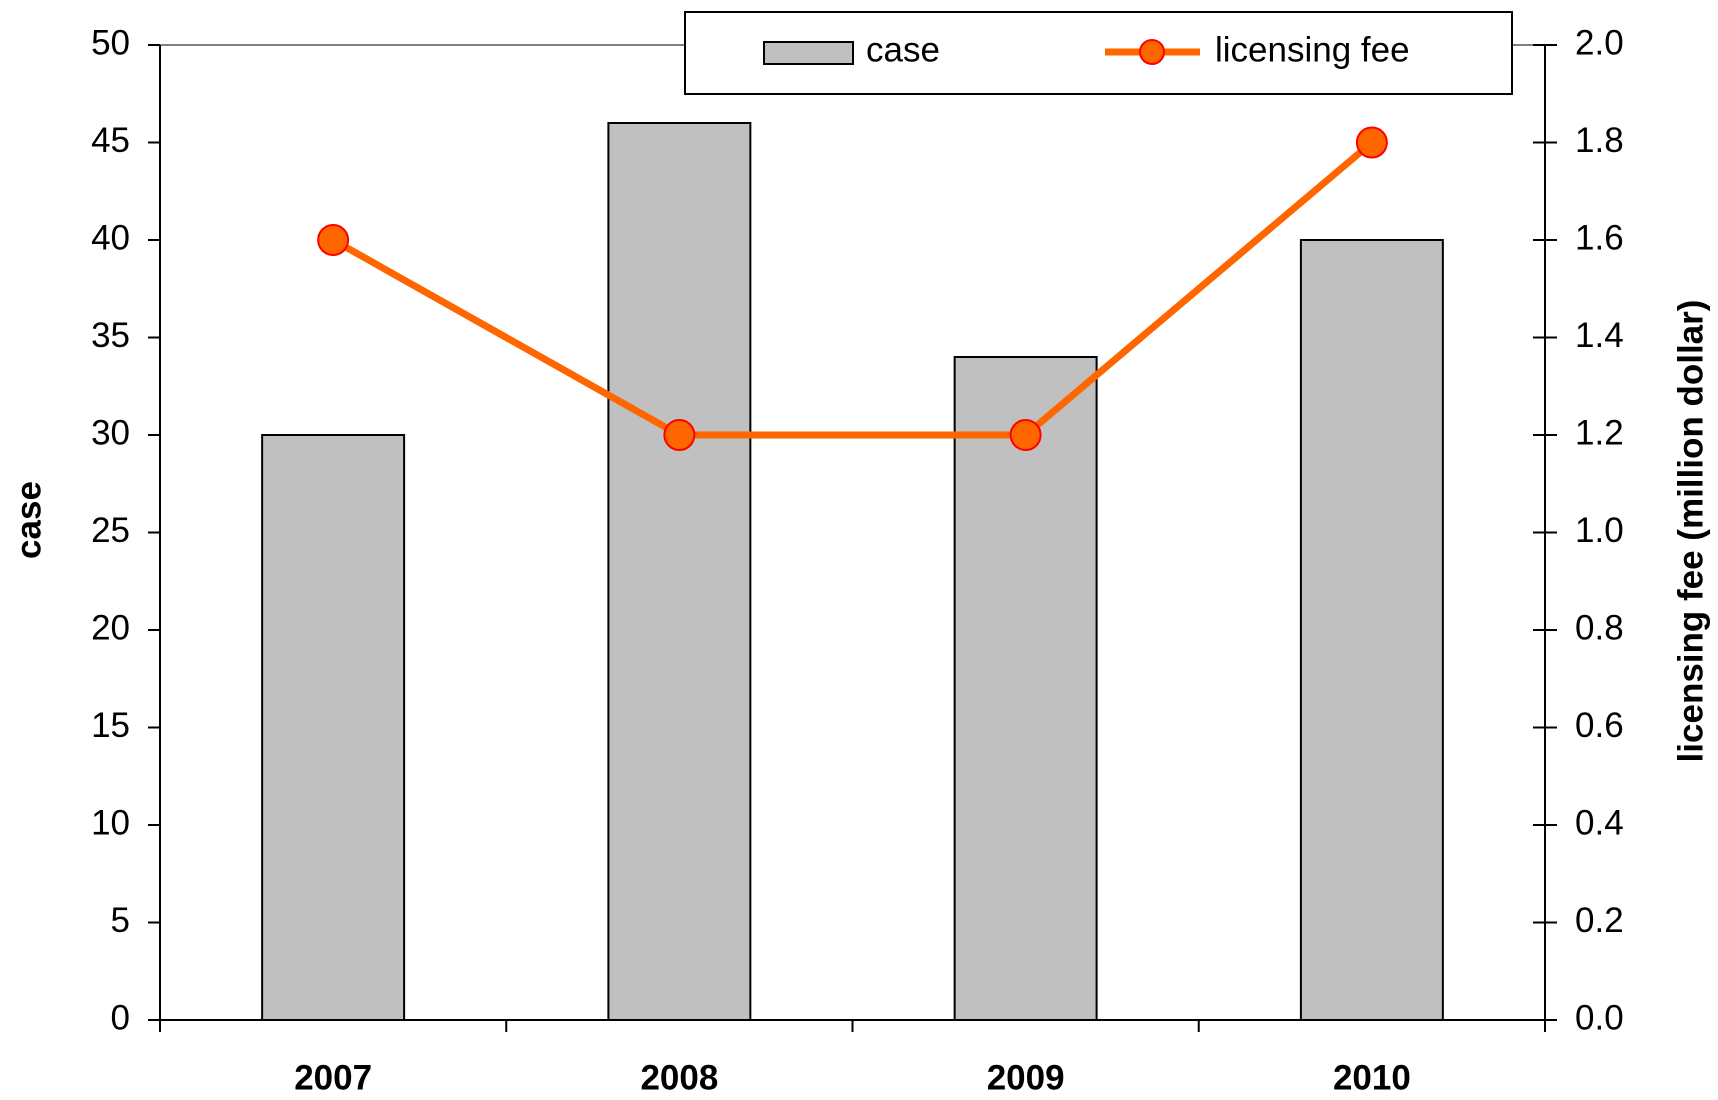 The width and height of the screenshot is (1718, 1100). What do you see at coordinates (120, 920) in the screenshot?
I see `y-tick-label: 5` at bounding box center [120, 920].